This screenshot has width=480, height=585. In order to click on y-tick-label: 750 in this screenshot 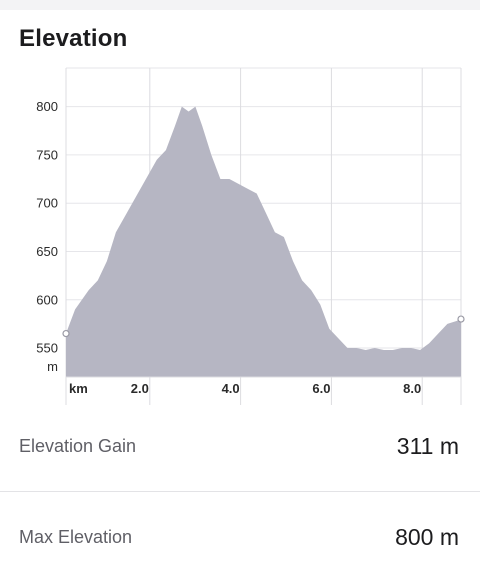, I will do `click(47, 154)`.